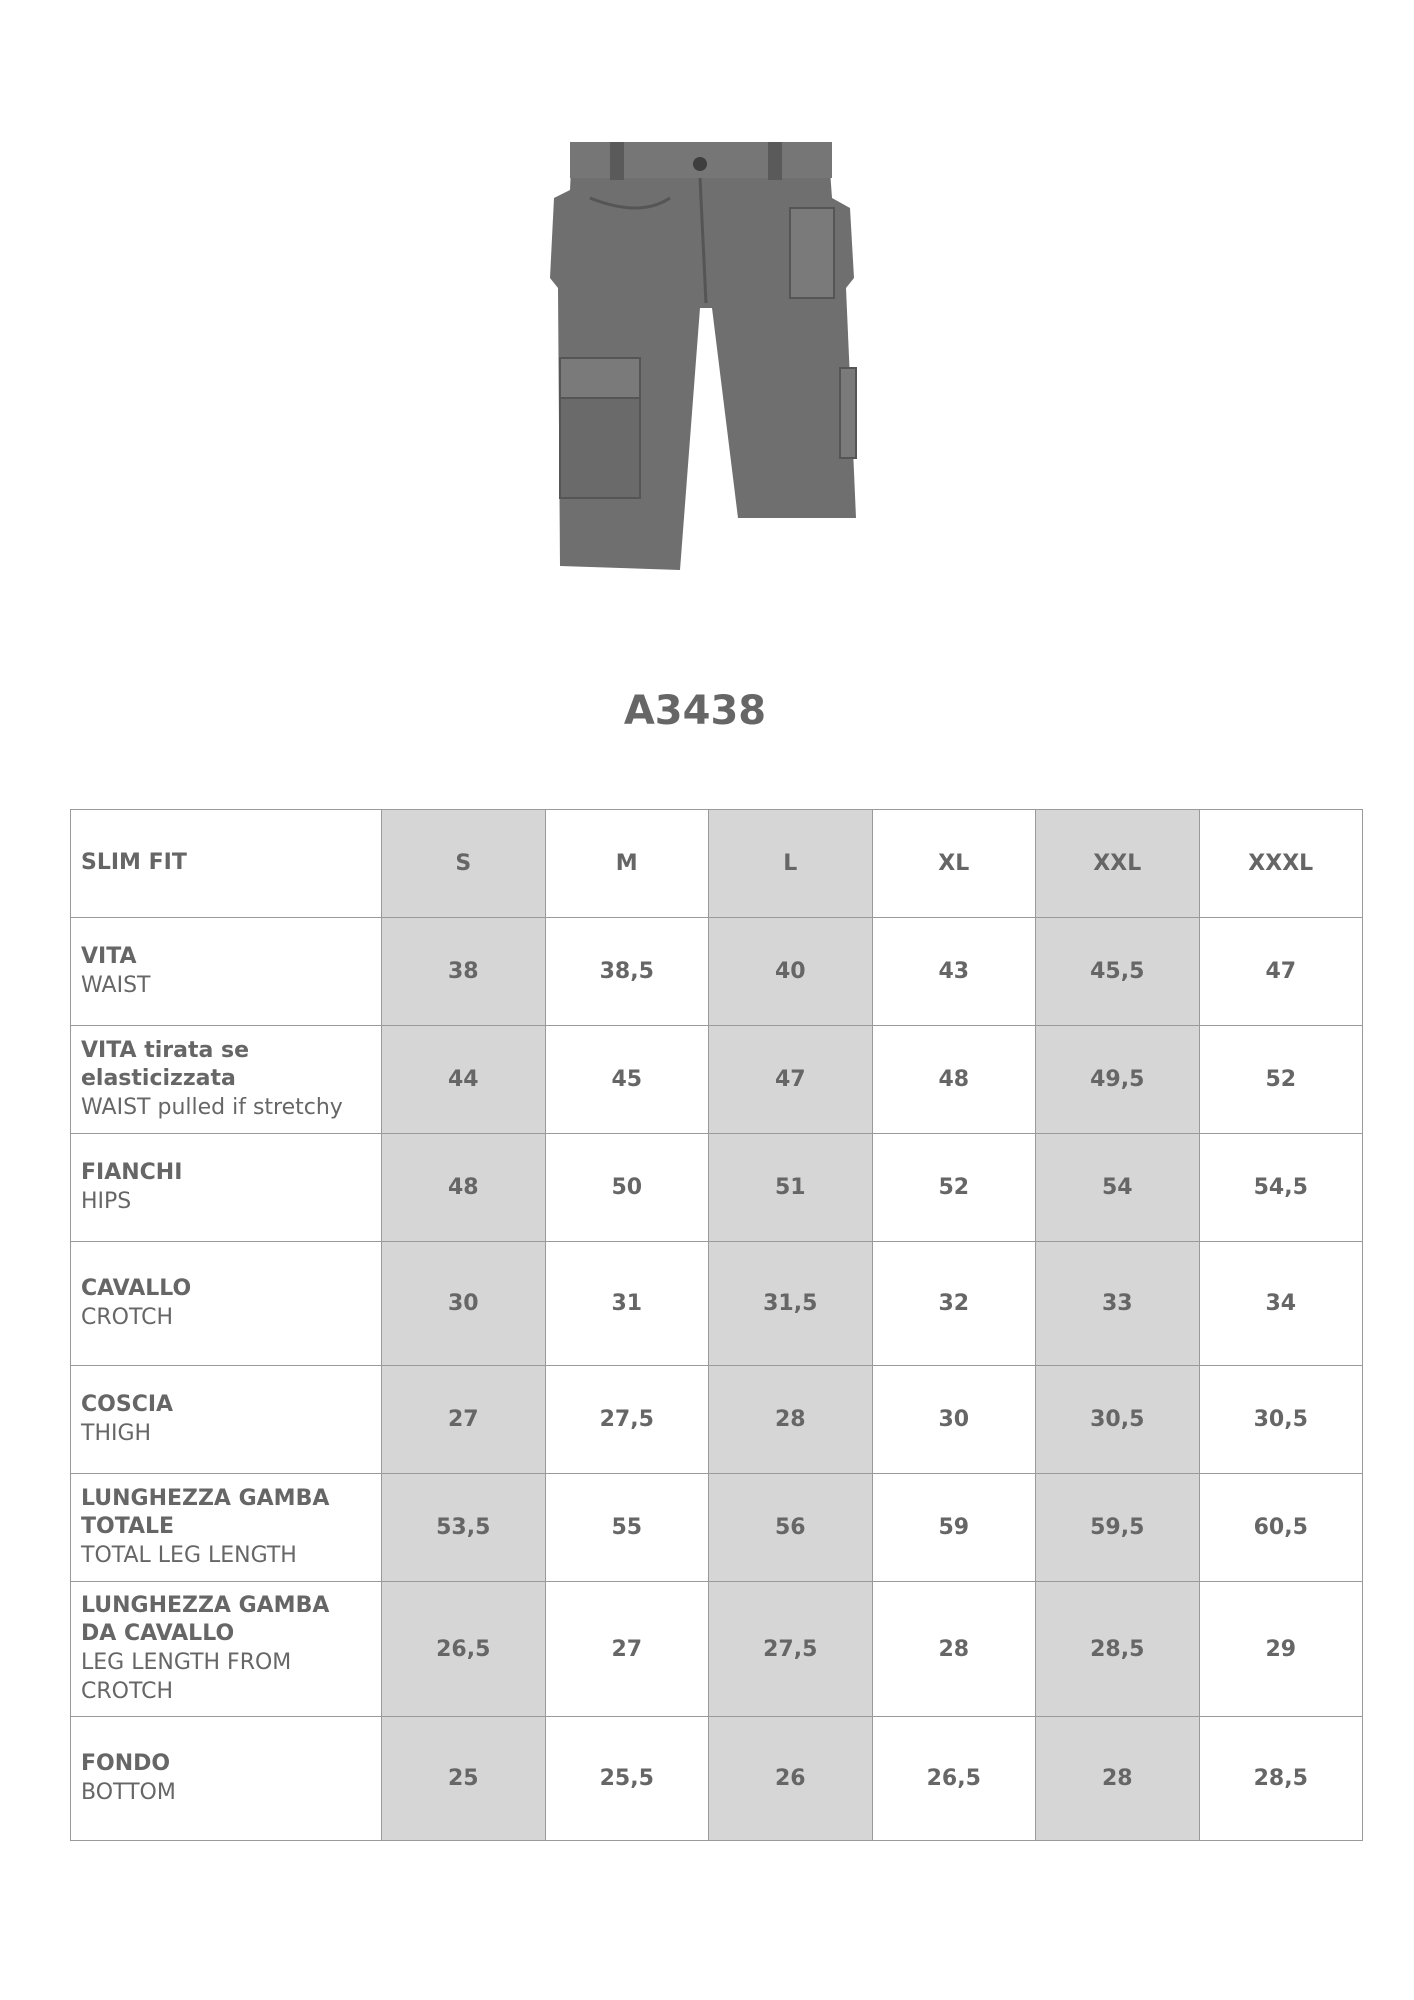 The width and height of the screenshot is (1414, 2000). I want to click on cargo-shorts-image, so click(703, 356).